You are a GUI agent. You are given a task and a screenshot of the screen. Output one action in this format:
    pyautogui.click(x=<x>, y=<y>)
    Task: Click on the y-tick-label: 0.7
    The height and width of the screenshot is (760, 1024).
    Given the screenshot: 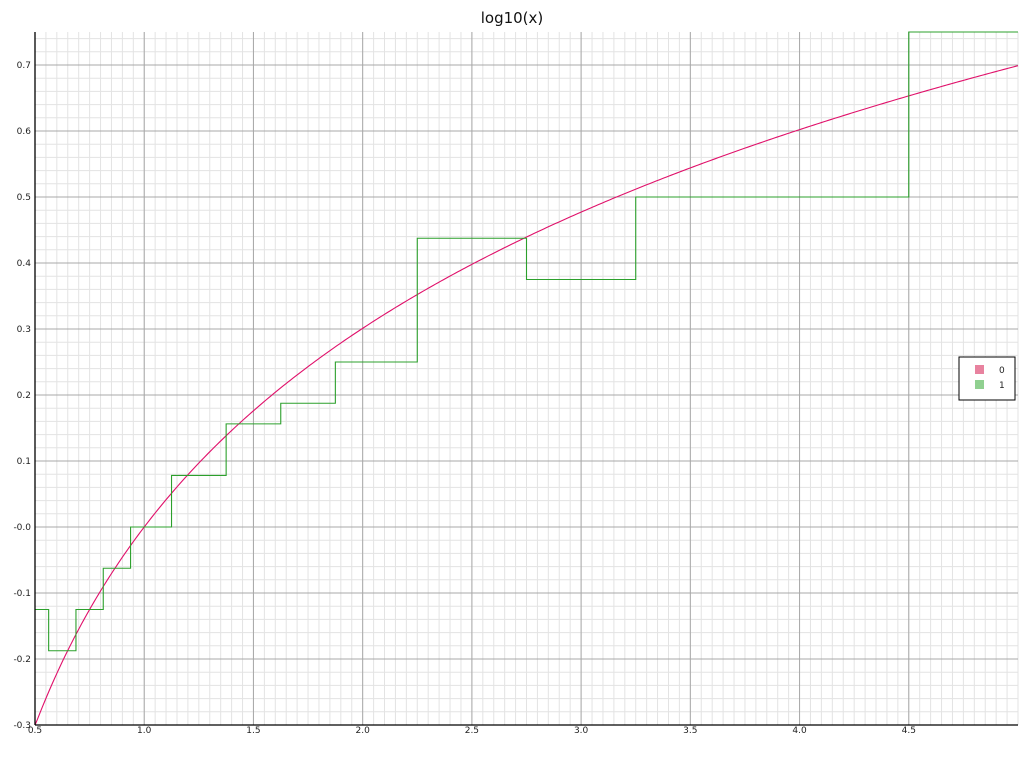 What is the action you would take?
    pyautogui.click(x=24, y=66)
    